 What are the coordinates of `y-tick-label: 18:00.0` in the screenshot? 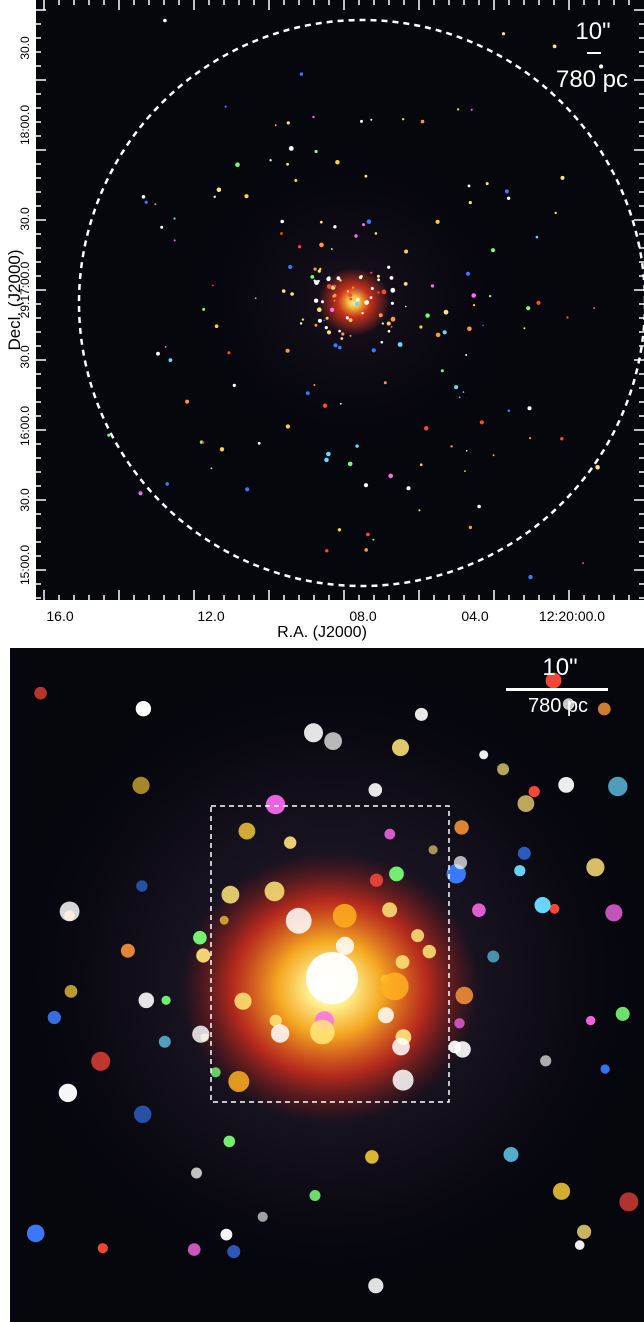 It's located at (25, 125).